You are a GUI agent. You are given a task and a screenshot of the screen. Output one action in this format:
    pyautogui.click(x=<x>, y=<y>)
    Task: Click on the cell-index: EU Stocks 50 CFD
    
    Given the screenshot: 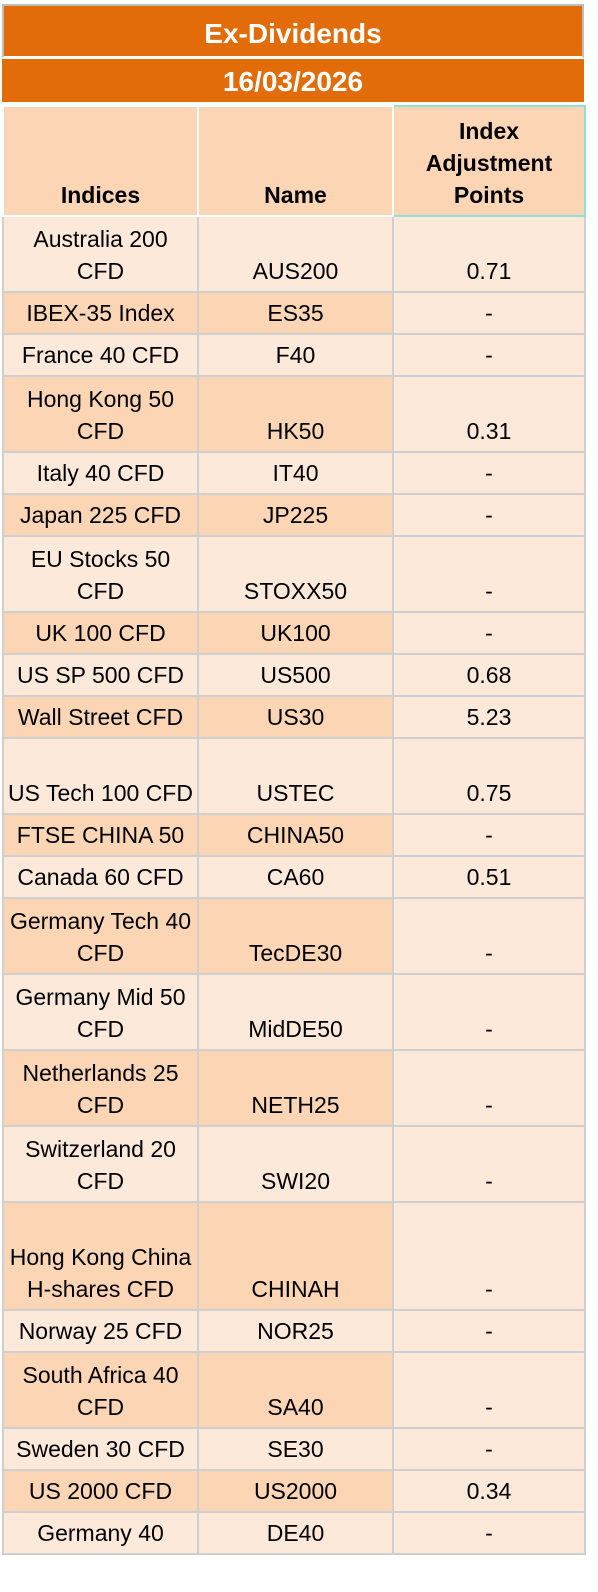 What is the action you would take?
    pyautogui.click(x=100, y=574)
    